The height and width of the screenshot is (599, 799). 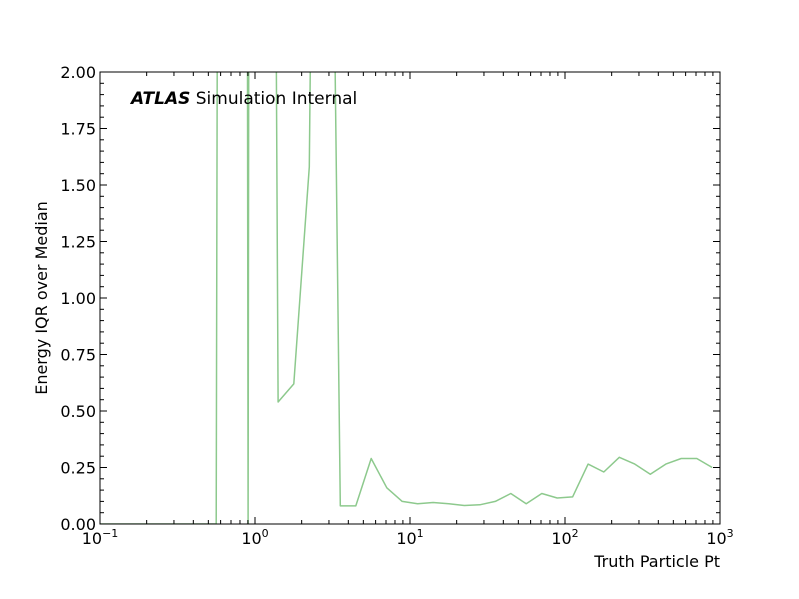 What do you see at coordinates (273, 99) in the screenshot?
I see `atlas-label-rest: Simulation Internal` at bounding box center [273, 99].